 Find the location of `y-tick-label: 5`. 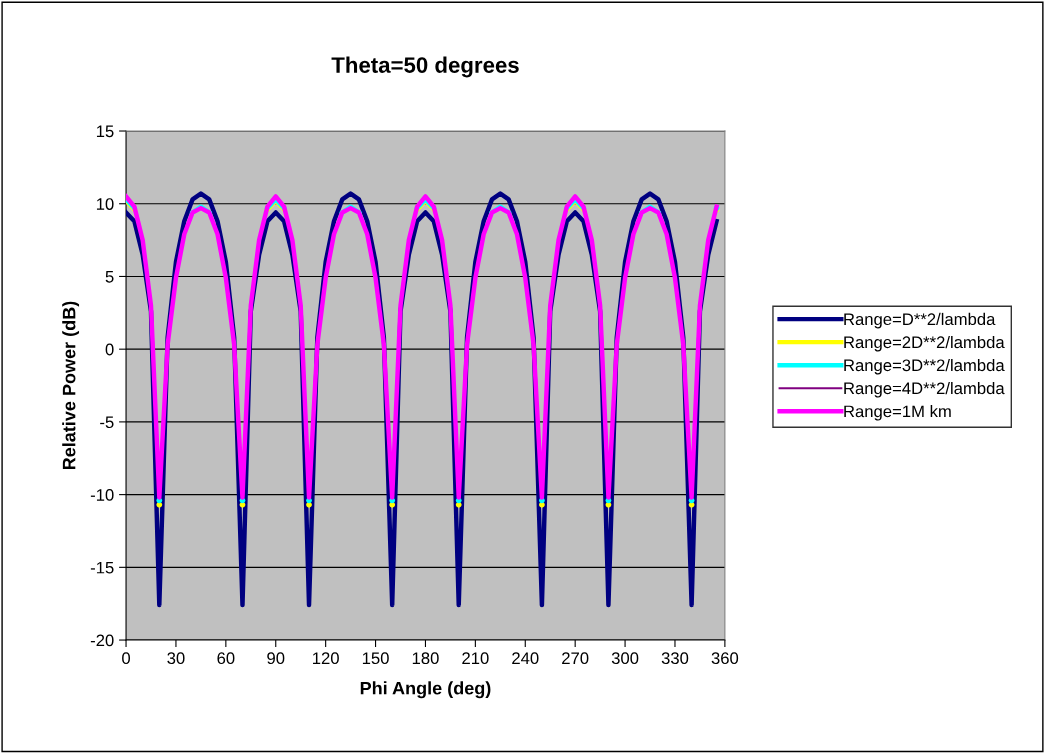

y-tick-label: 5 is located at coordinates (109, 277).